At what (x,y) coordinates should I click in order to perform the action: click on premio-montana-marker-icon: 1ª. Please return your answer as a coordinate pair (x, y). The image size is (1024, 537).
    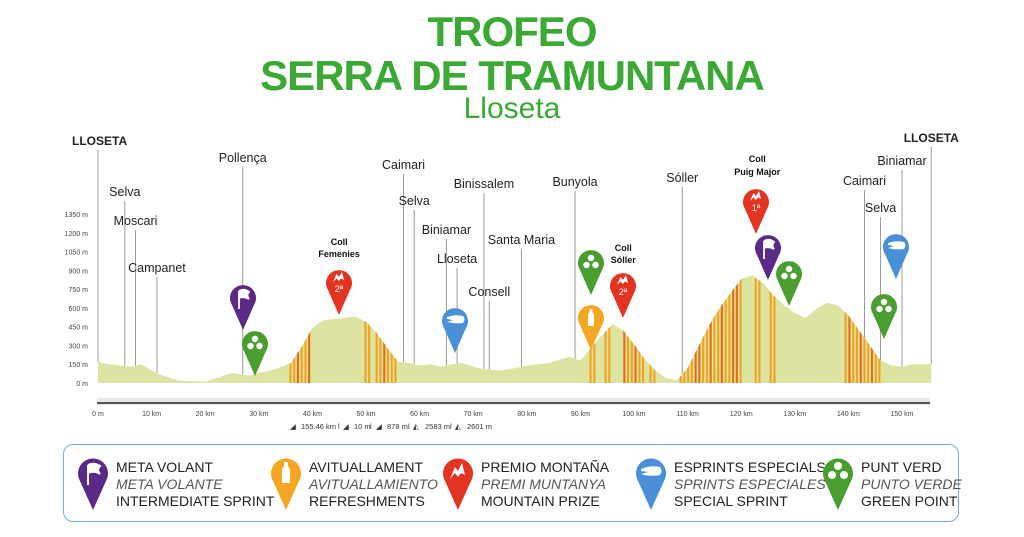
    Looking at the image, I should click on (756, 211).